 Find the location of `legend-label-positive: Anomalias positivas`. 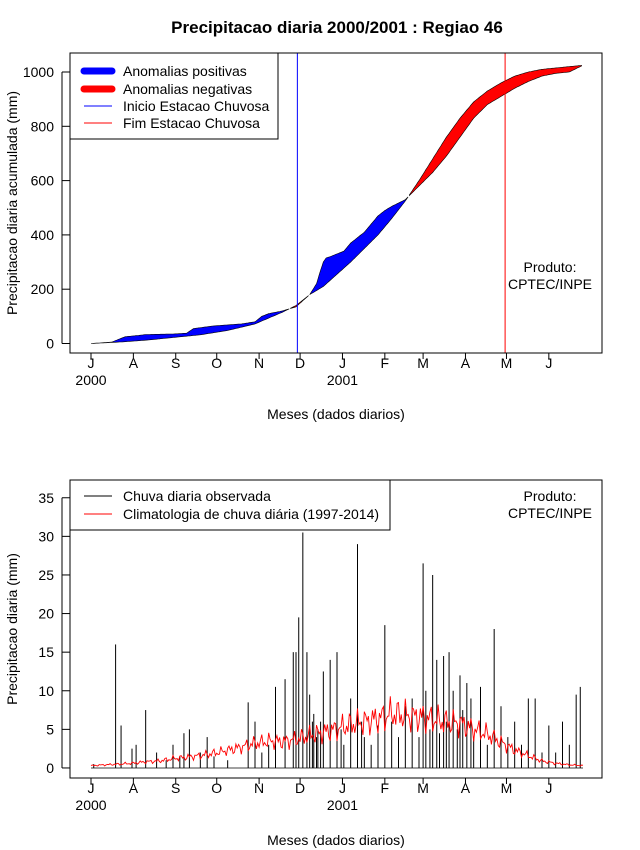

legend-label-positive: Anomalias positivas is located at coordinates (185, 71).